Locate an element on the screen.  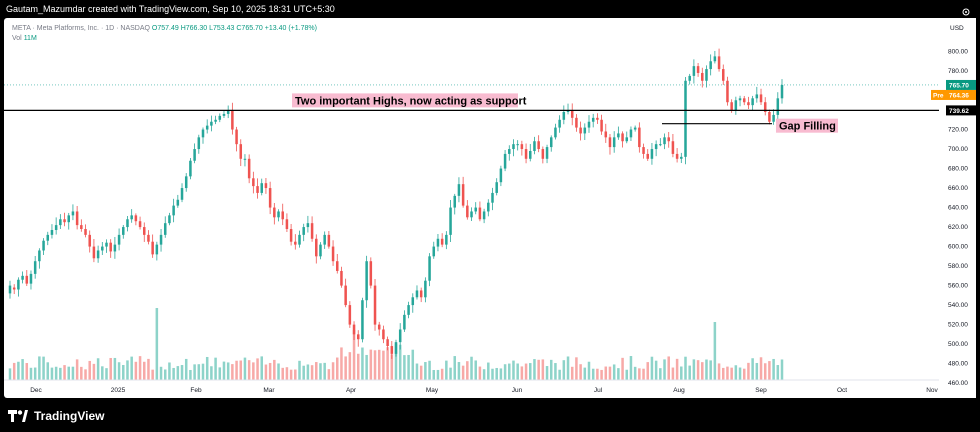
support-badge is located at coordinates (961, 110).